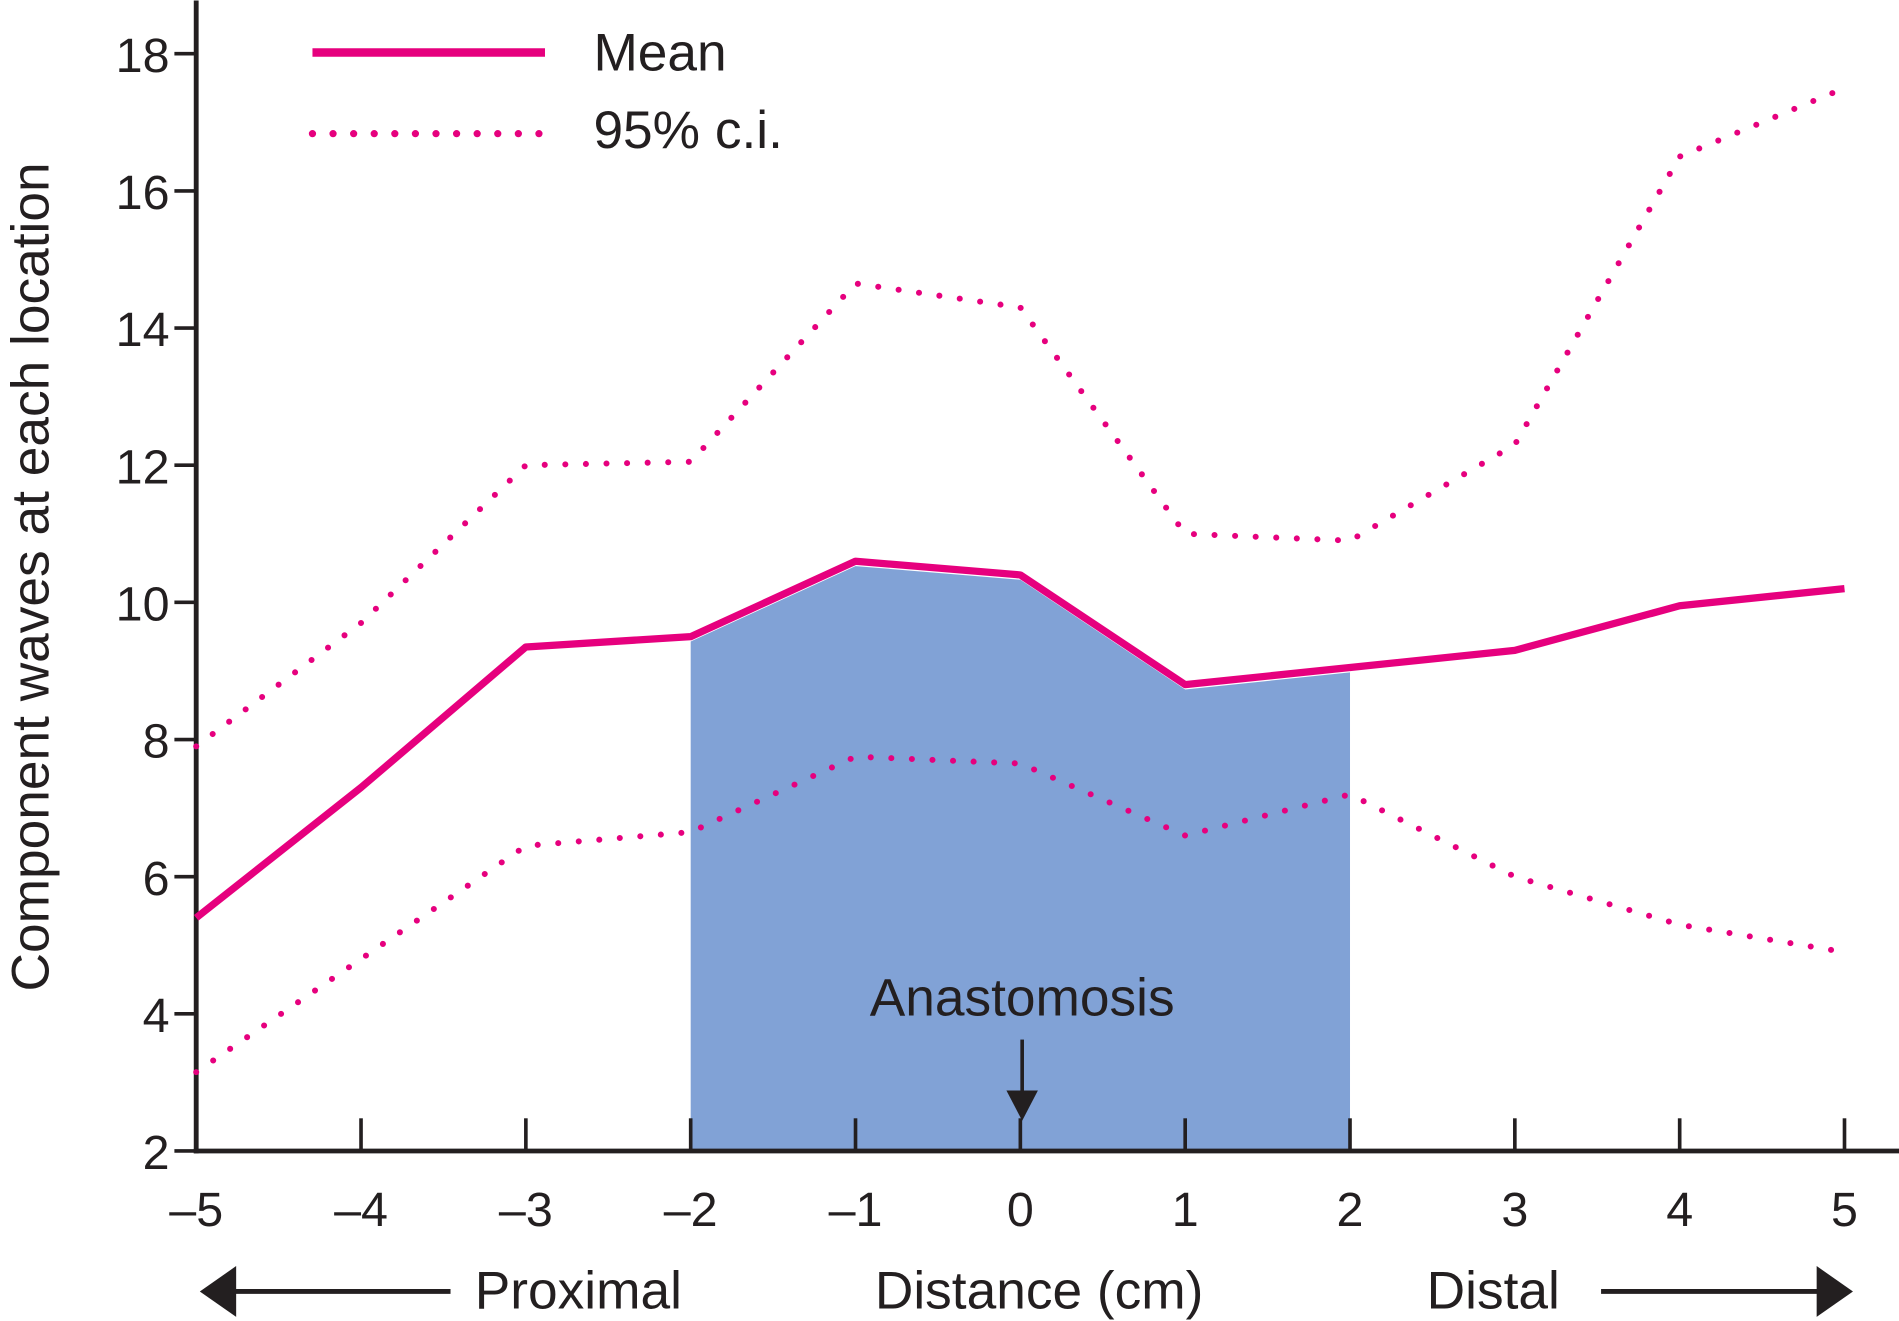 The width and height of the screenshot is (1899, 1321). What do you see at coordinates (578, 1290) in the screenshot?
I see `proximal-label: Proximal` at bounding box center [578, 1290].